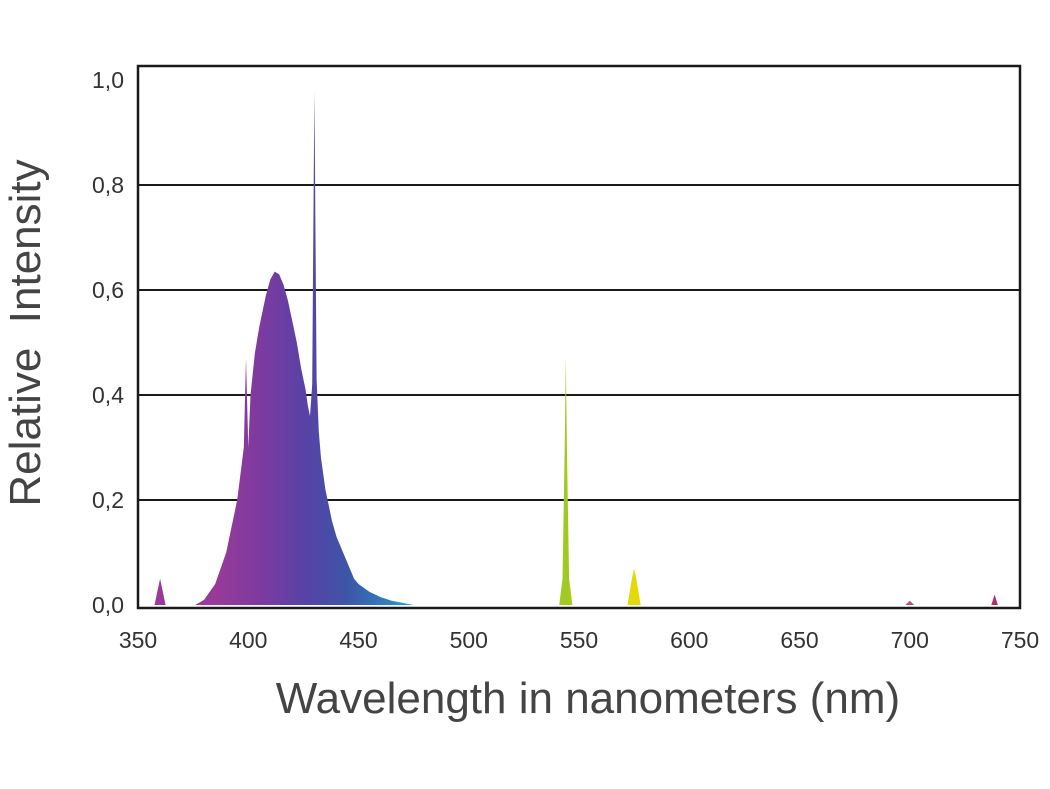  What do you see at coordinates (108, 185) in the screenshot?
I see `y-tick-label: 0,8` at bounding box center [108, 185].